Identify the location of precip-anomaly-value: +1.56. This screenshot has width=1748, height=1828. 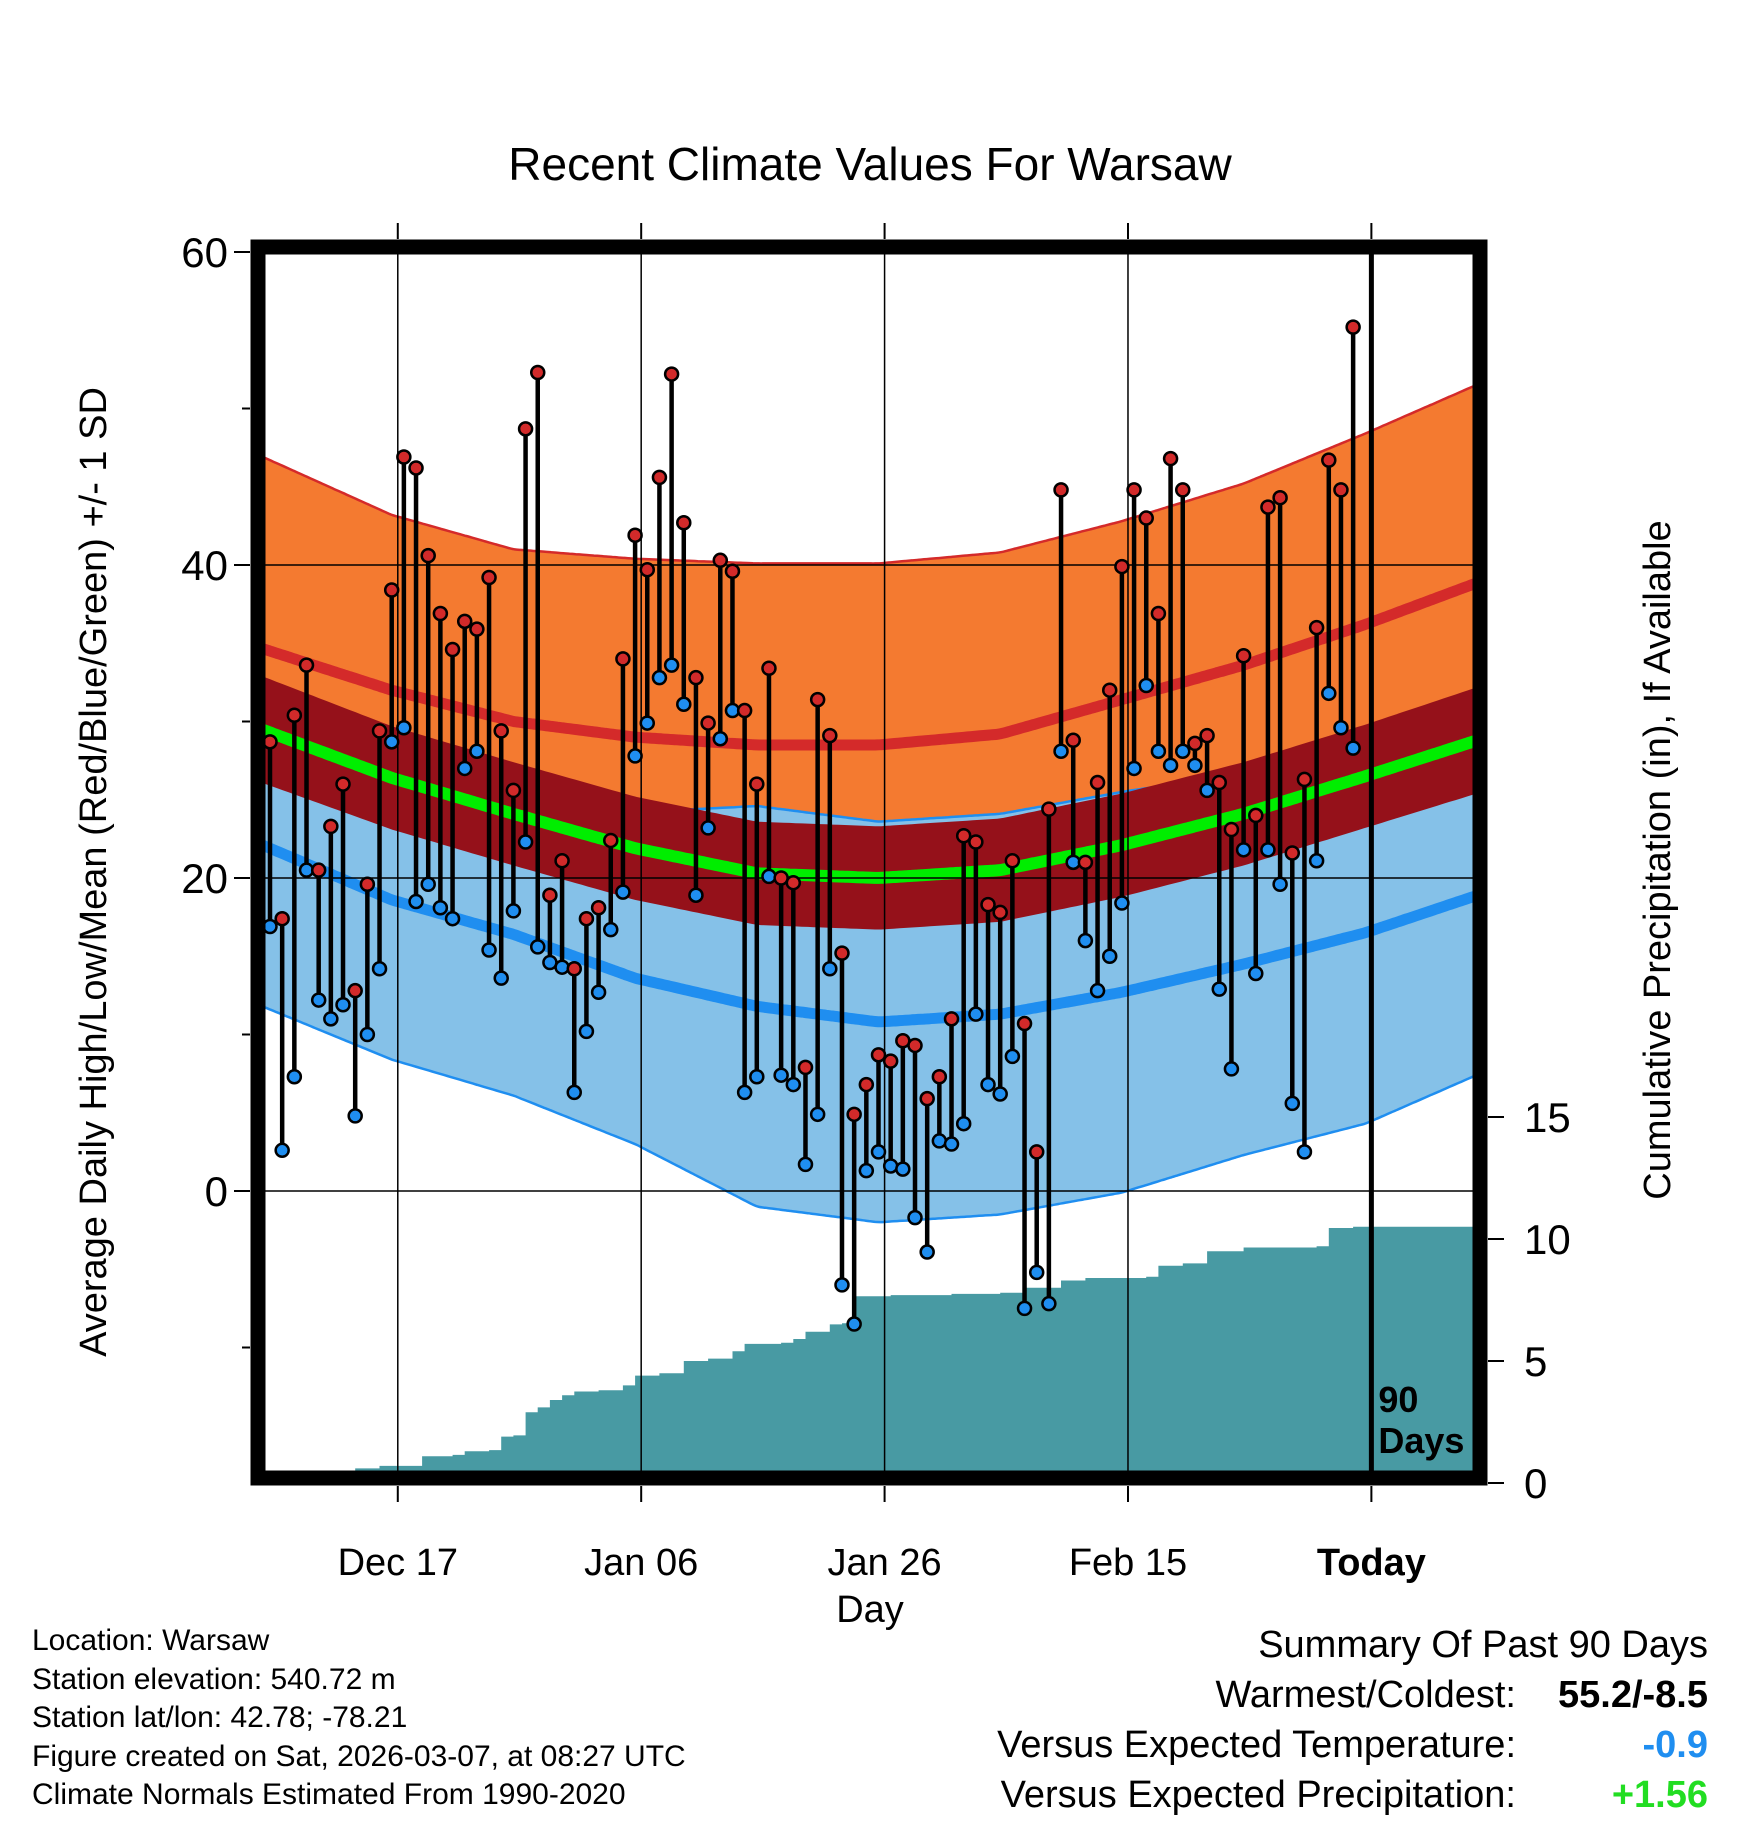
(1659, 1795).